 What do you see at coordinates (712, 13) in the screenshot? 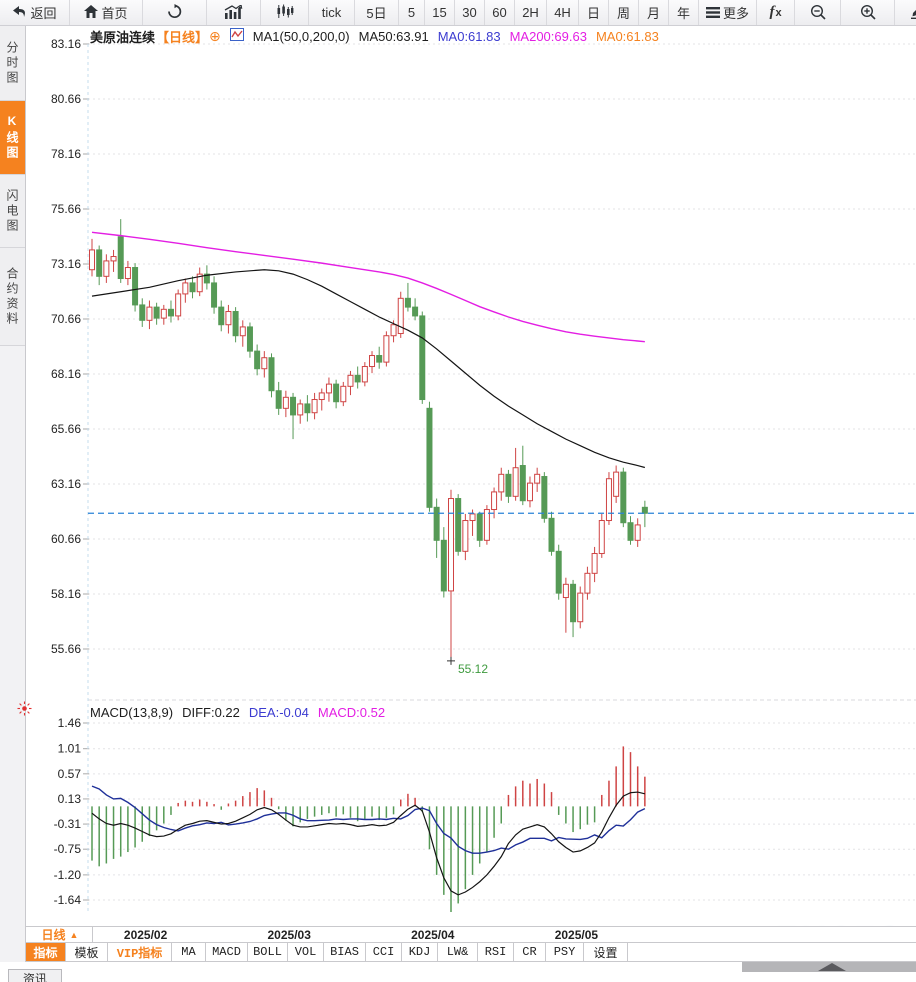
I see `menu-icon` at bounding box center [712, 13].